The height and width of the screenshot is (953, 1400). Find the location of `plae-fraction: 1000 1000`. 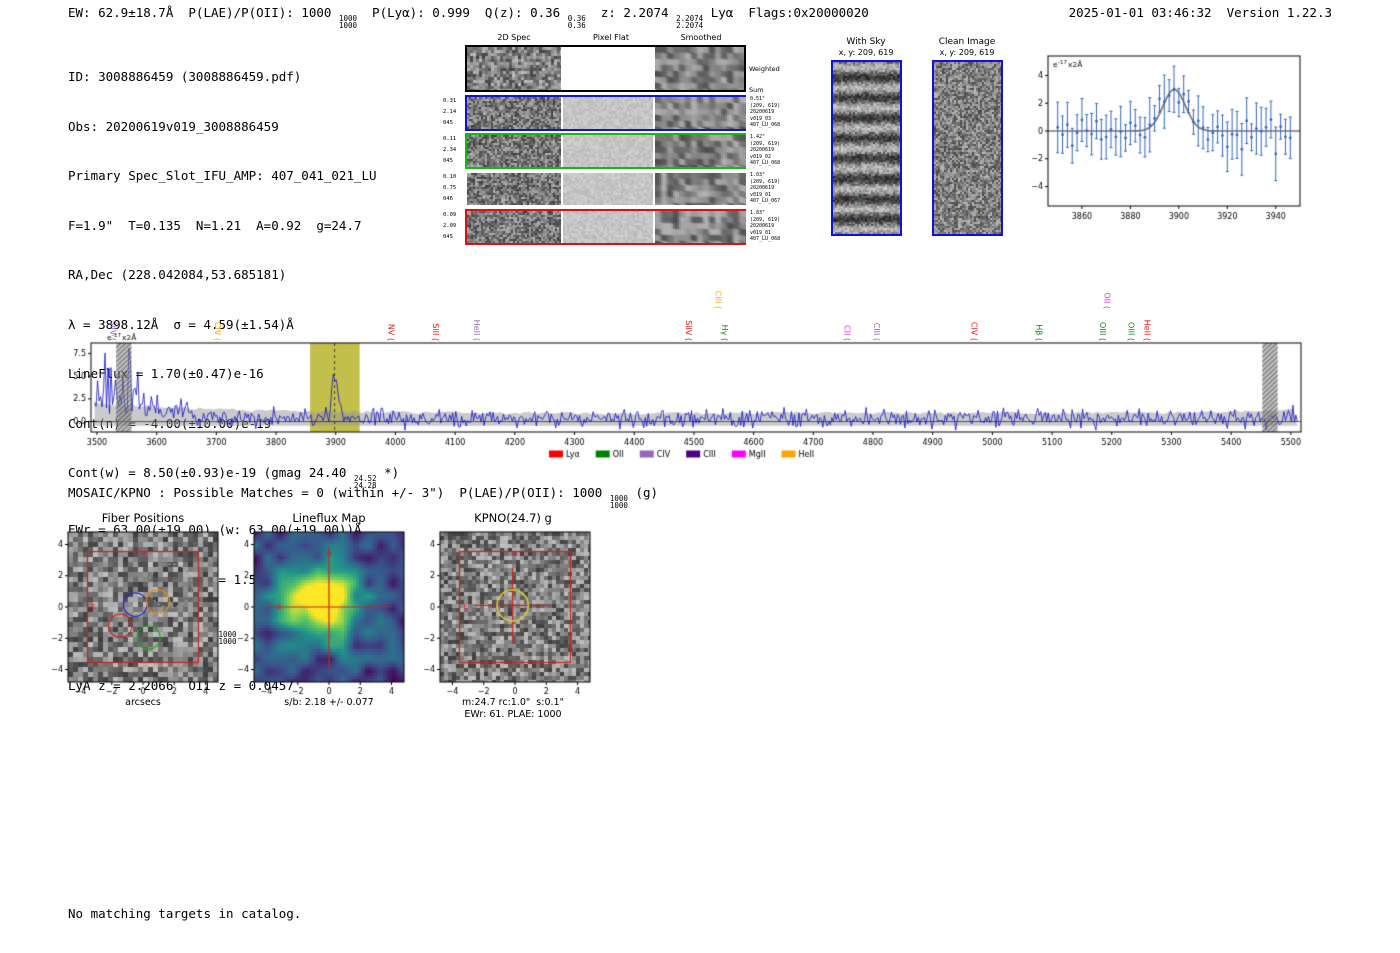

plae-fraction: 1000 1000 is located at coordinates (347, 22).